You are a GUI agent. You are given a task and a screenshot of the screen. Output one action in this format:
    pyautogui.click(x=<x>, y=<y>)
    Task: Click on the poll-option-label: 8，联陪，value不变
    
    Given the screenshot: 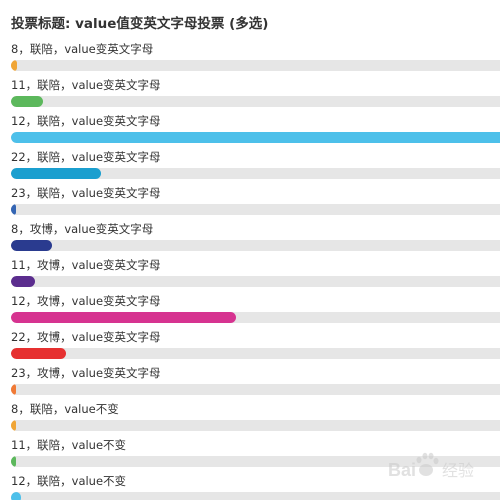 What is the action you would take?
    pyautogui.click(x=65, y=409)
    